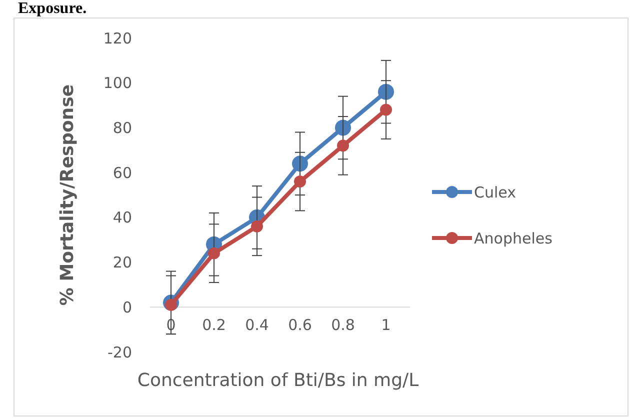  What do you see at coordinates (386, 325) in the screenshot?
I see `x-tick-label: 1` at bounding box center [386, 325].